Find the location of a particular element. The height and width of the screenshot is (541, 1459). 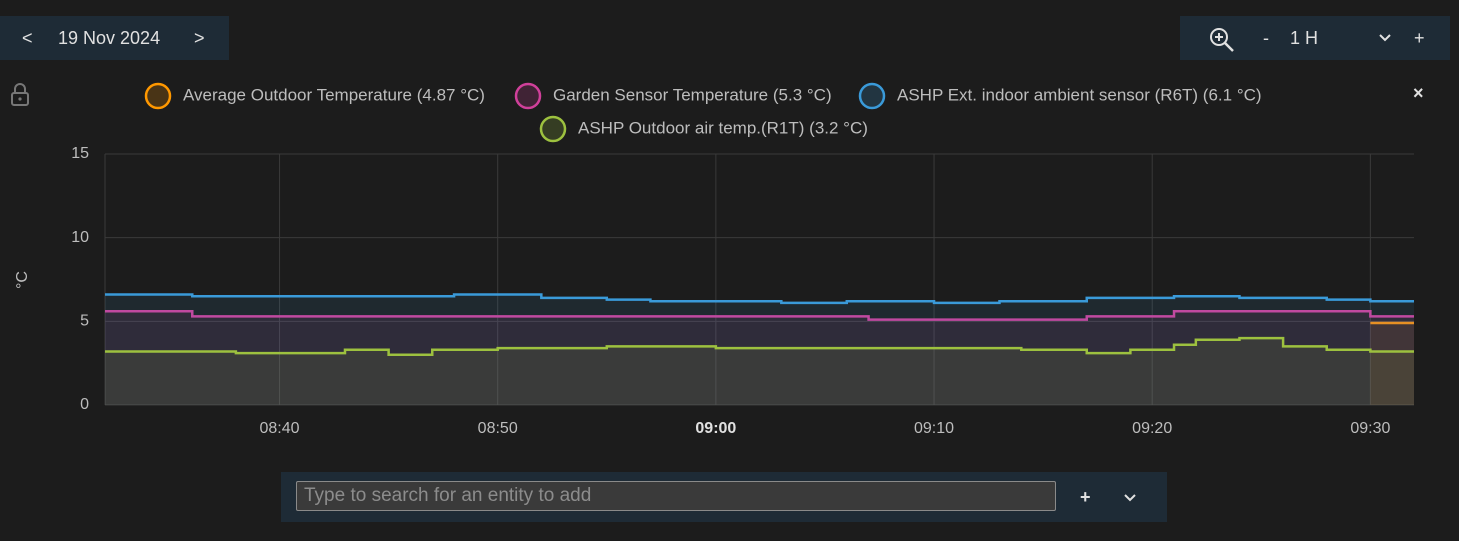

close-button: × is located at coordinates (1418, 93).